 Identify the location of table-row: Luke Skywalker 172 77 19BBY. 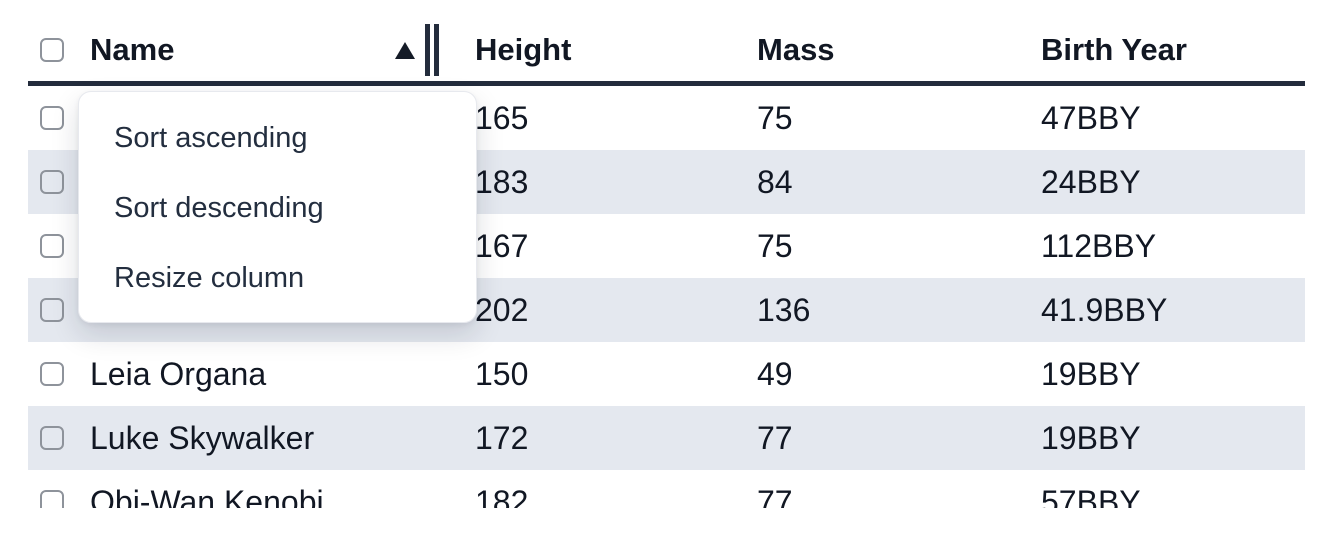
(666, 438).